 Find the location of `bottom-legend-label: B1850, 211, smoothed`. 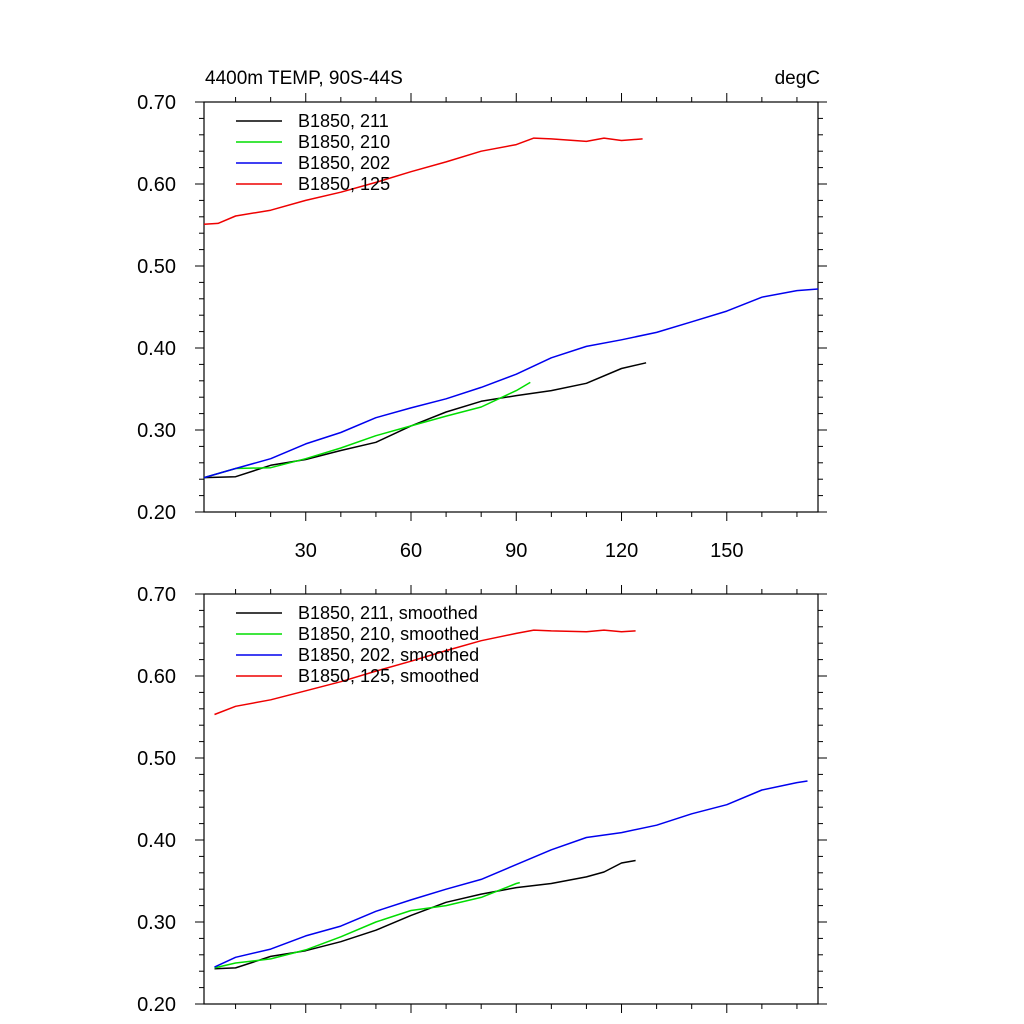

bottom-legend-label: B1850, 211, smoothed is located at coordinates (388, 613).